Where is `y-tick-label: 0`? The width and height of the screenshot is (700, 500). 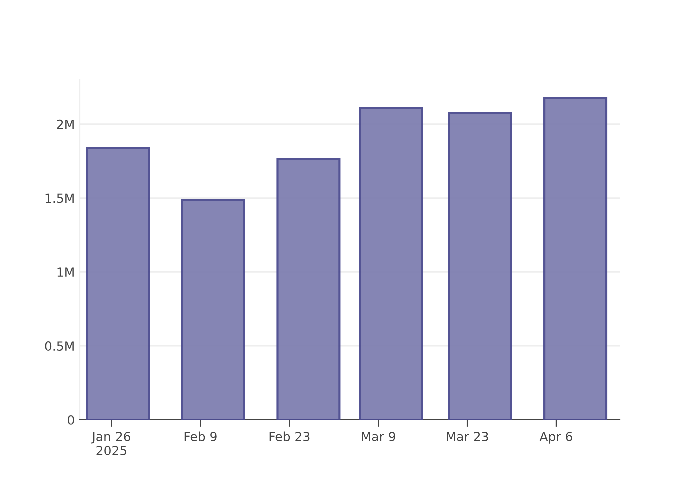
y-tick-label: 0 is located at coordinates (71, 420).